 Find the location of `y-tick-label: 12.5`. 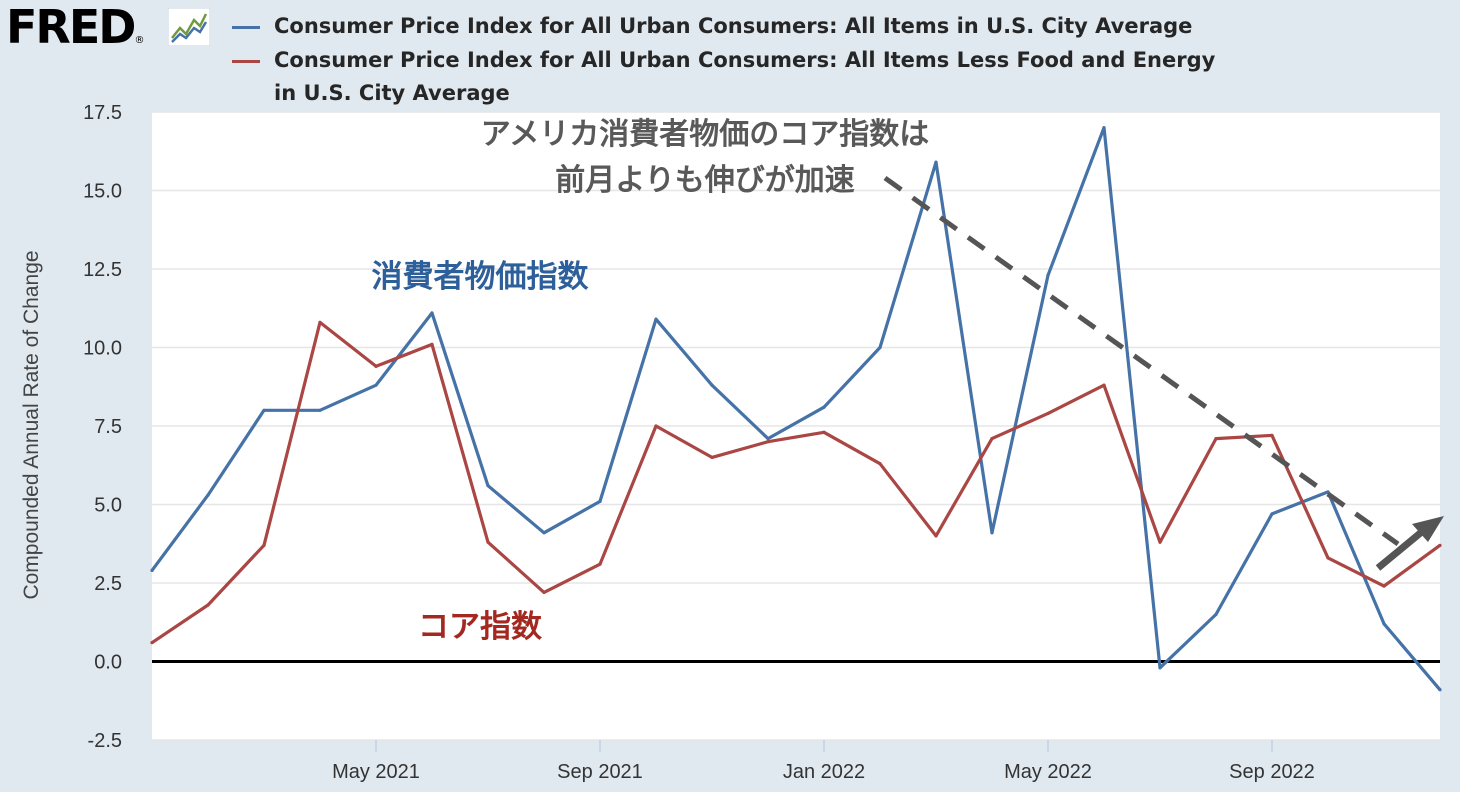

y-tick-label: 12.5 is located at coordinates (102, 270).